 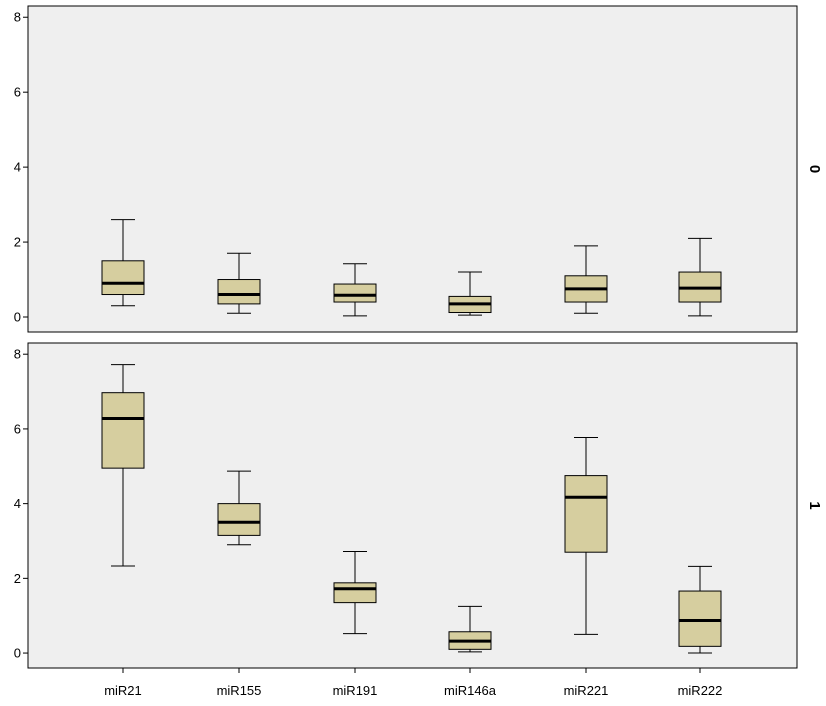 I want to click on x-tick-label: miR146a, so click(x=470, y=690).